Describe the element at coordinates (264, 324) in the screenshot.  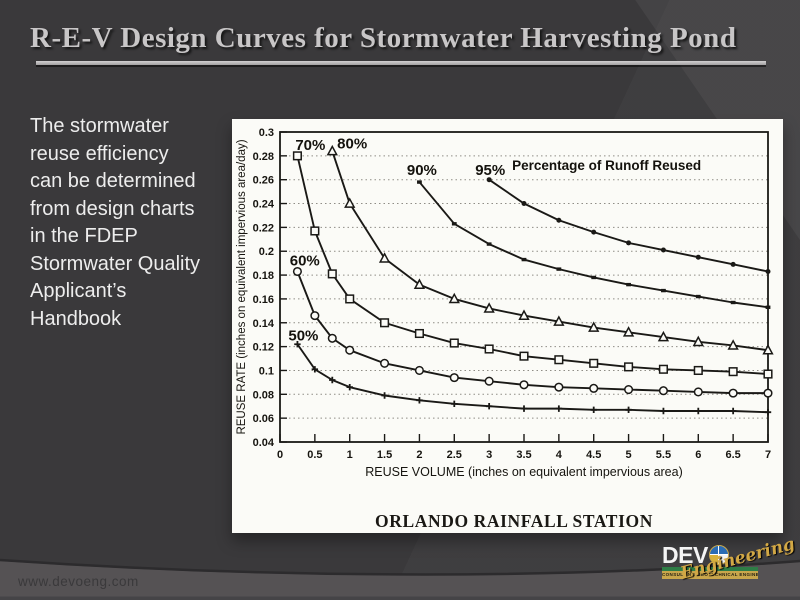
I see `svg-text: 0.14` at that location.